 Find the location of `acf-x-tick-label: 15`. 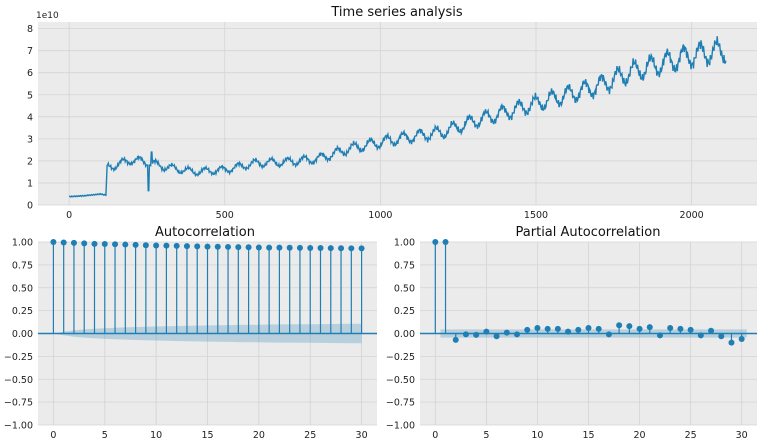

acf-x-tick-label: 15 is located at coordinates (207, 435).